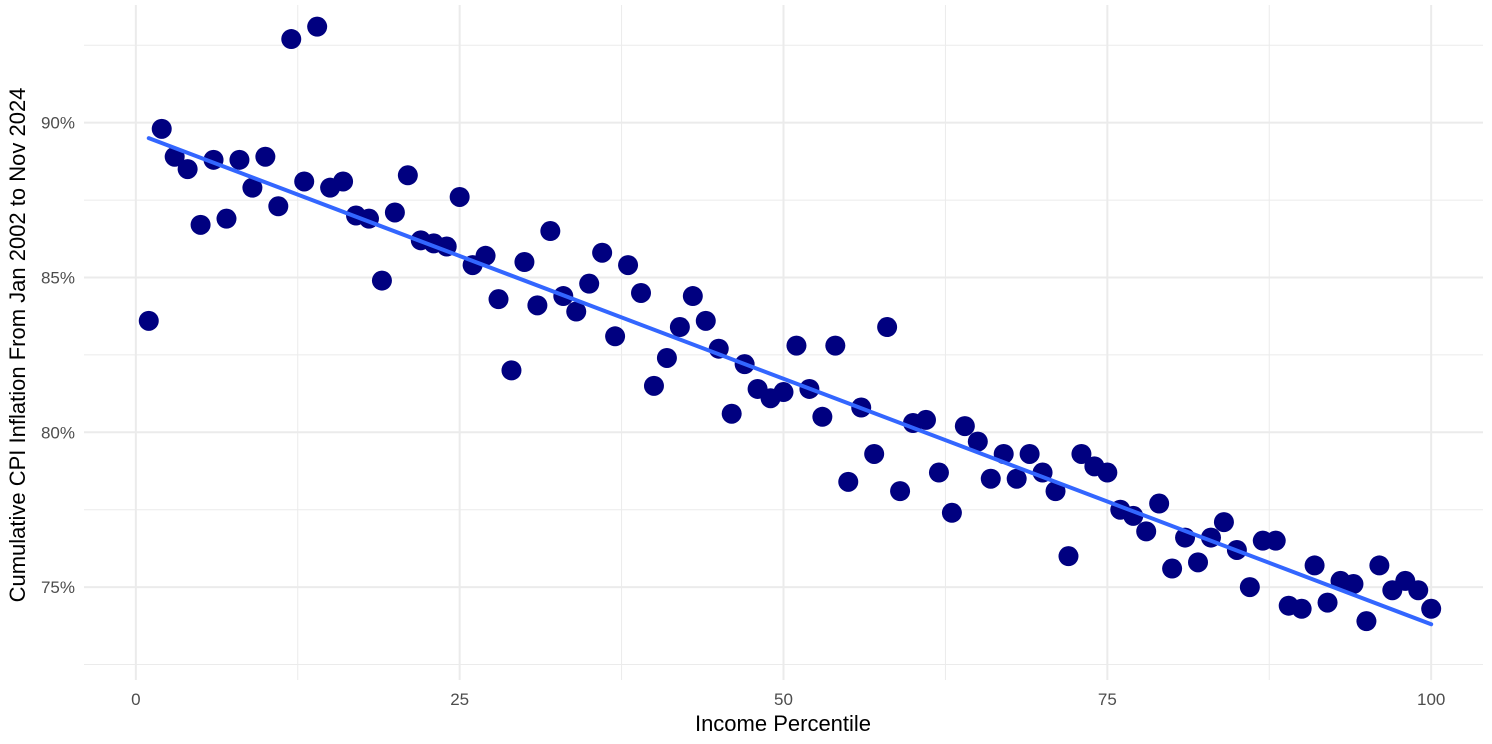 This screenshot has width=1492, height=744. Describe the element at coordinates (58, 123) in the screenshot. I see `y-tick-label: 90%` at that location.